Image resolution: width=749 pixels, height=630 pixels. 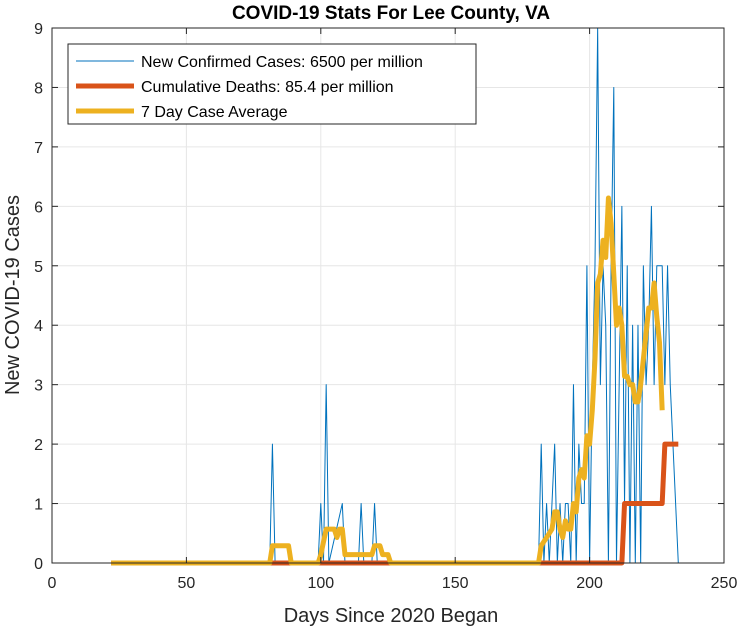 I want to click on y-tick-label: 1, so click(x=38, y=505).